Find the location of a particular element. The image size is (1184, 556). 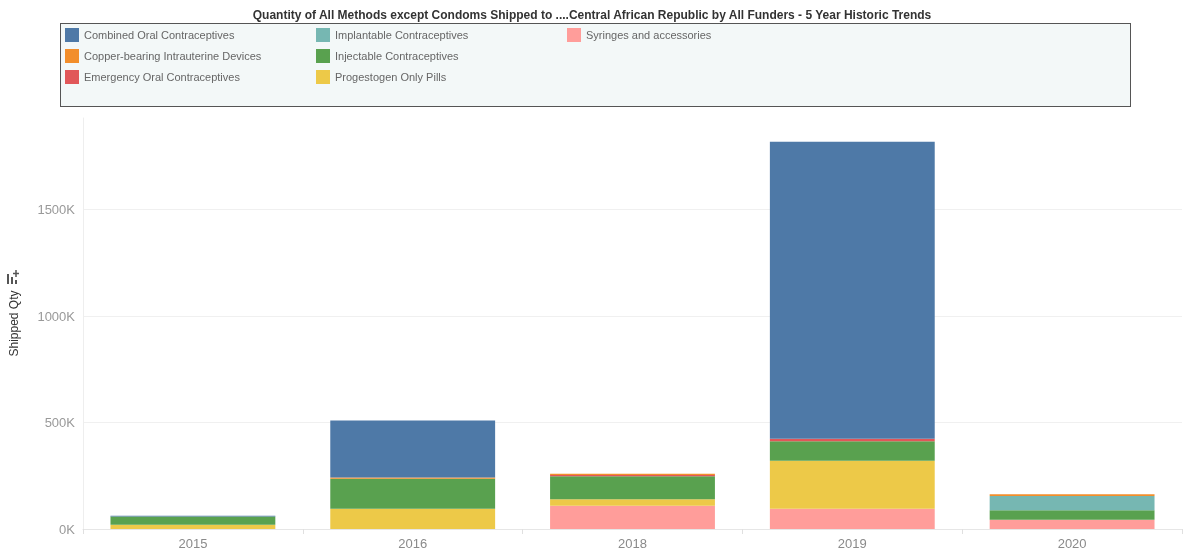

y-tick-label: 0K is located at coordinates (67, 529).